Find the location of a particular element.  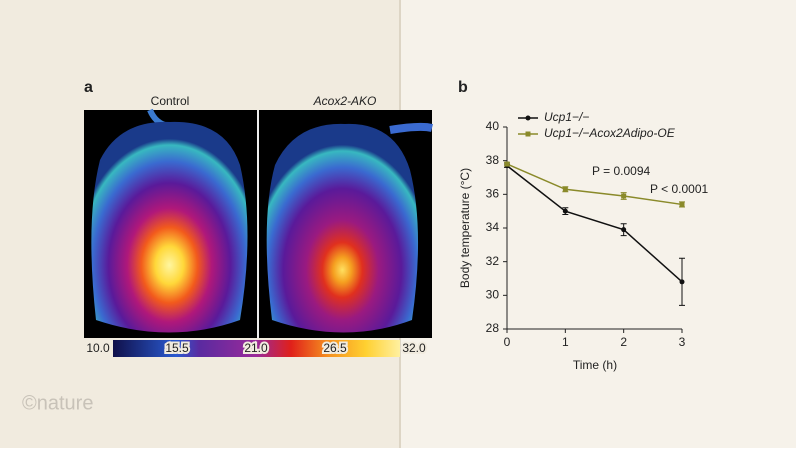

image-title: Acox2-AKO is located at coordinates (345, 101).